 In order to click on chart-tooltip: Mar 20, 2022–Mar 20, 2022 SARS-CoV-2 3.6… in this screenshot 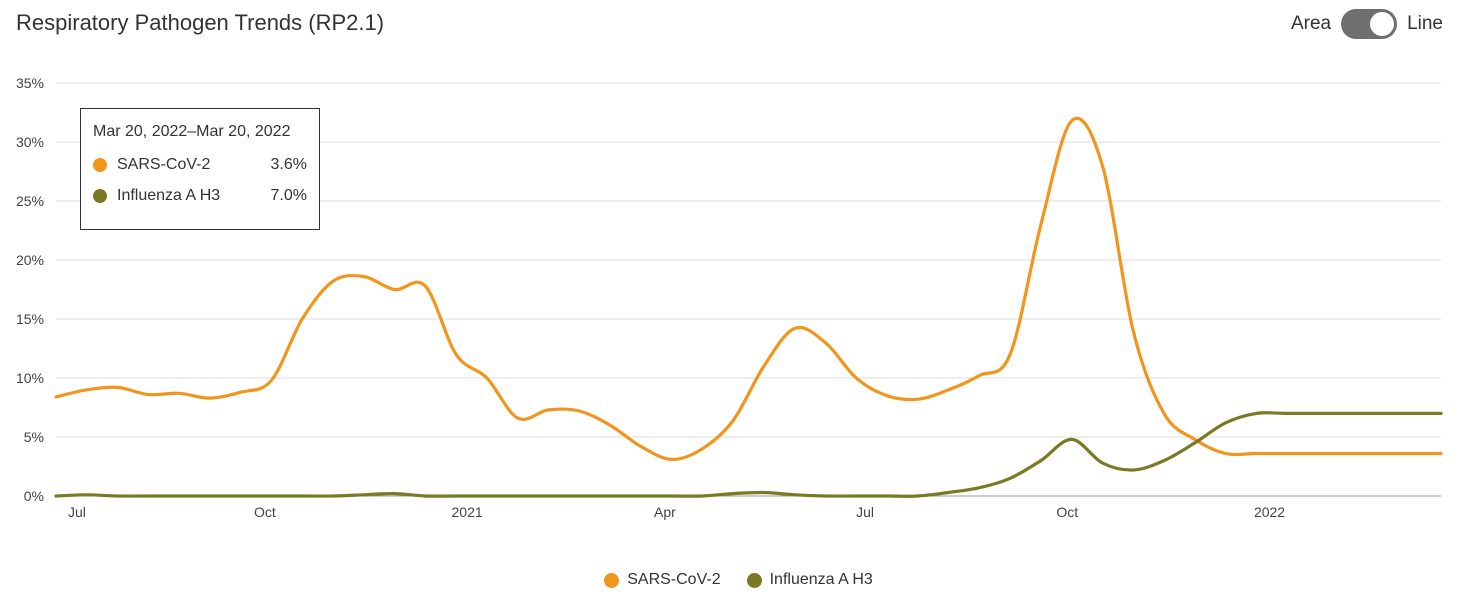, I will do `click(200, 169)`.